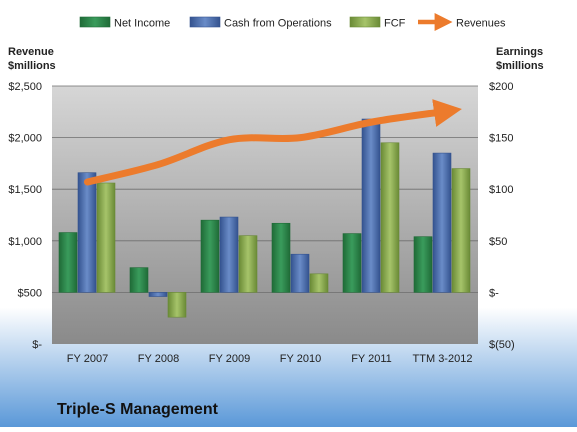  I want to click on x-tick-label: TTM 3-2012, so click(443, 359).